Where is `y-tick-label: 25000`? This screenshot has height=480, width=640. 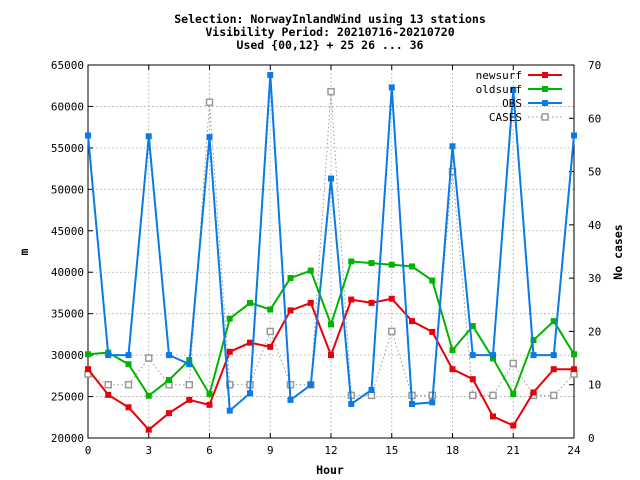 y-tick-label: 25000 is located at coordinates (67, 397).